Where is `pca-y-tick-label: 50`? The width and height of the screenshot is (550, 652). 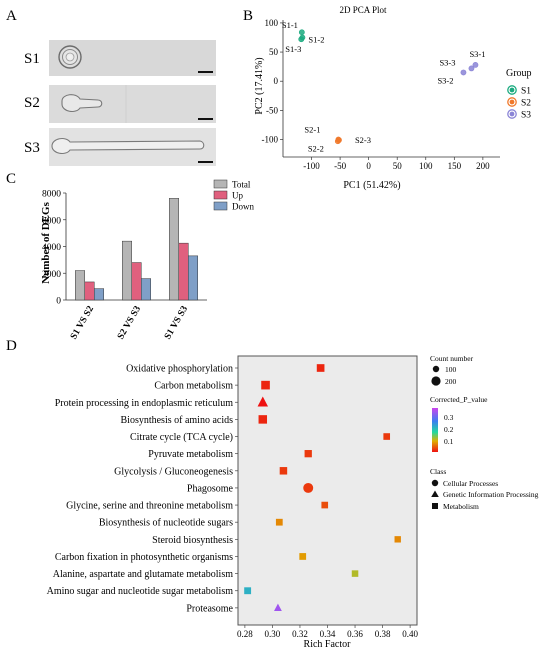 pca-y-tick-label: 50 is located at coordinates (274, 52).